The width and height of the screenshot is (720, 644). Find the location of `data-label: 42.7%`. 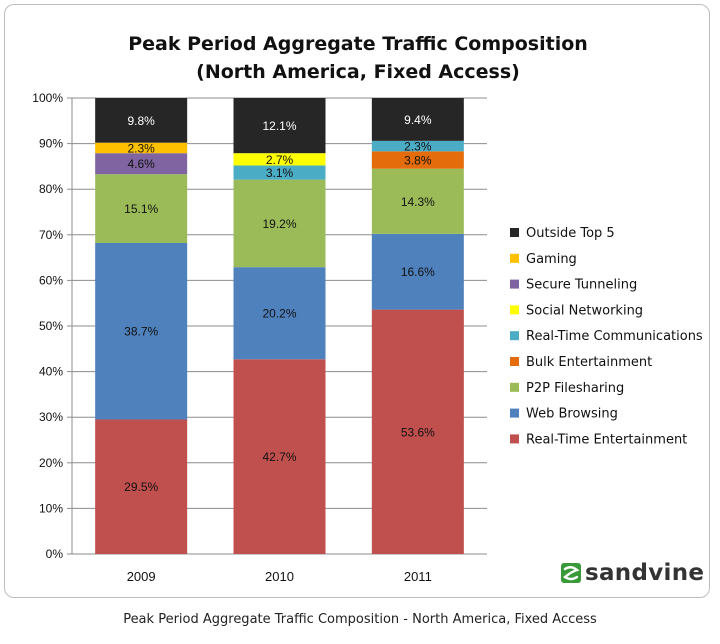

data-label: 42.7% is located at coordinates (279, 457).